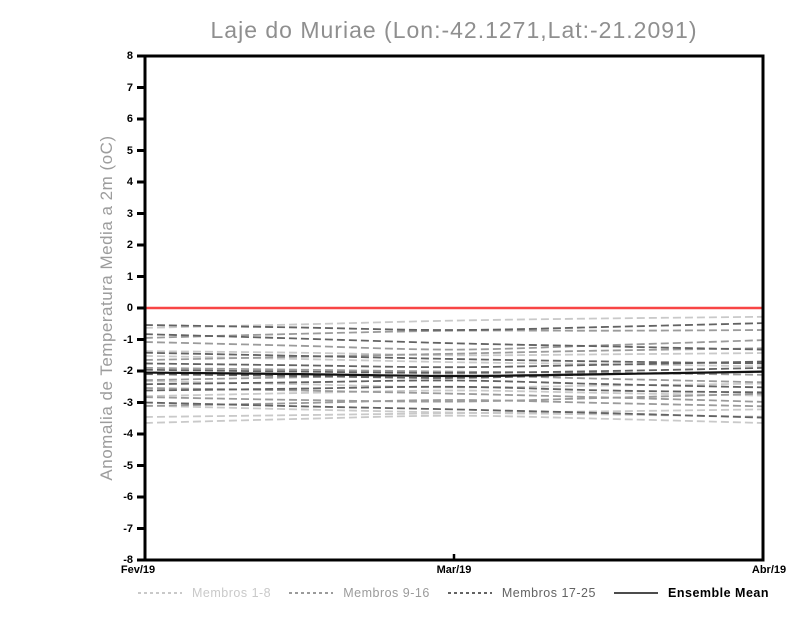 The image size is (800, 618). I want to click on y-tick-label: 3, so click(129, 213).